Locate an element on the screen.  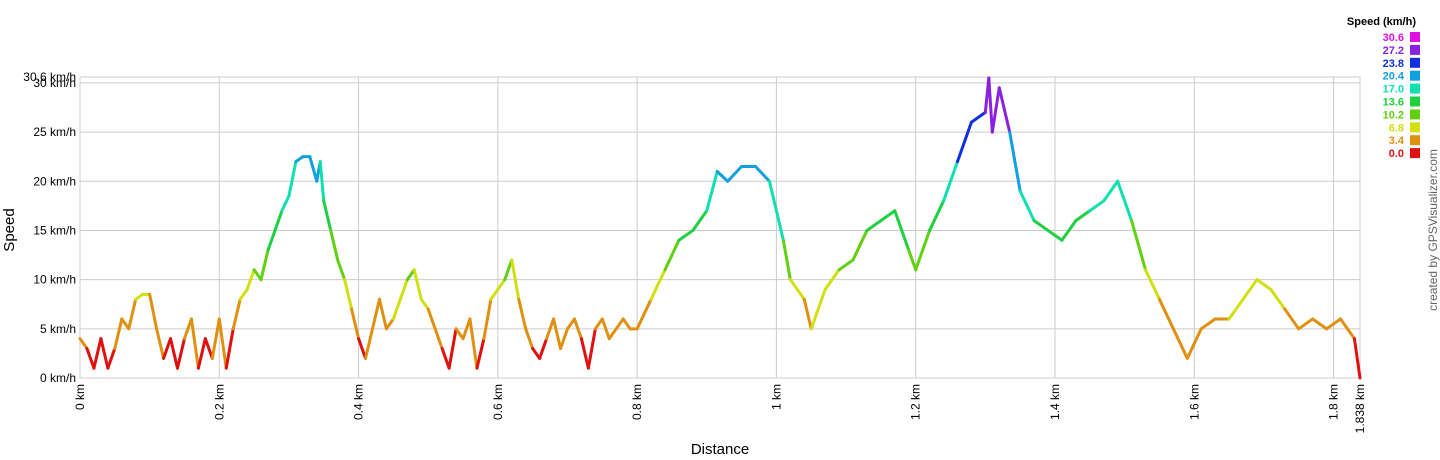
legend-label: 17.0 is located at coordinates (1393, 90).